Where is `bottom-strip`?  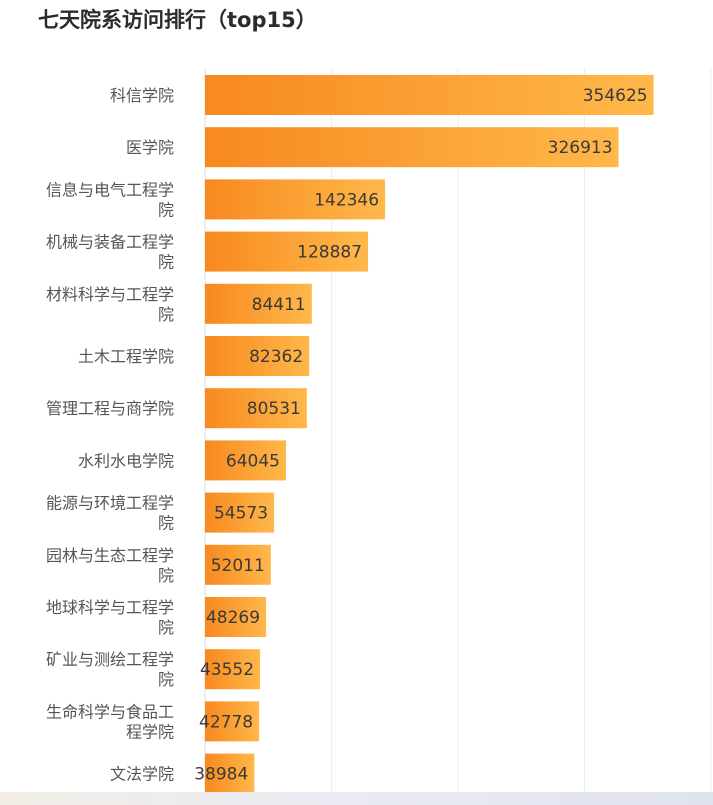
bottom-strip is located at coordinates (356, 798).